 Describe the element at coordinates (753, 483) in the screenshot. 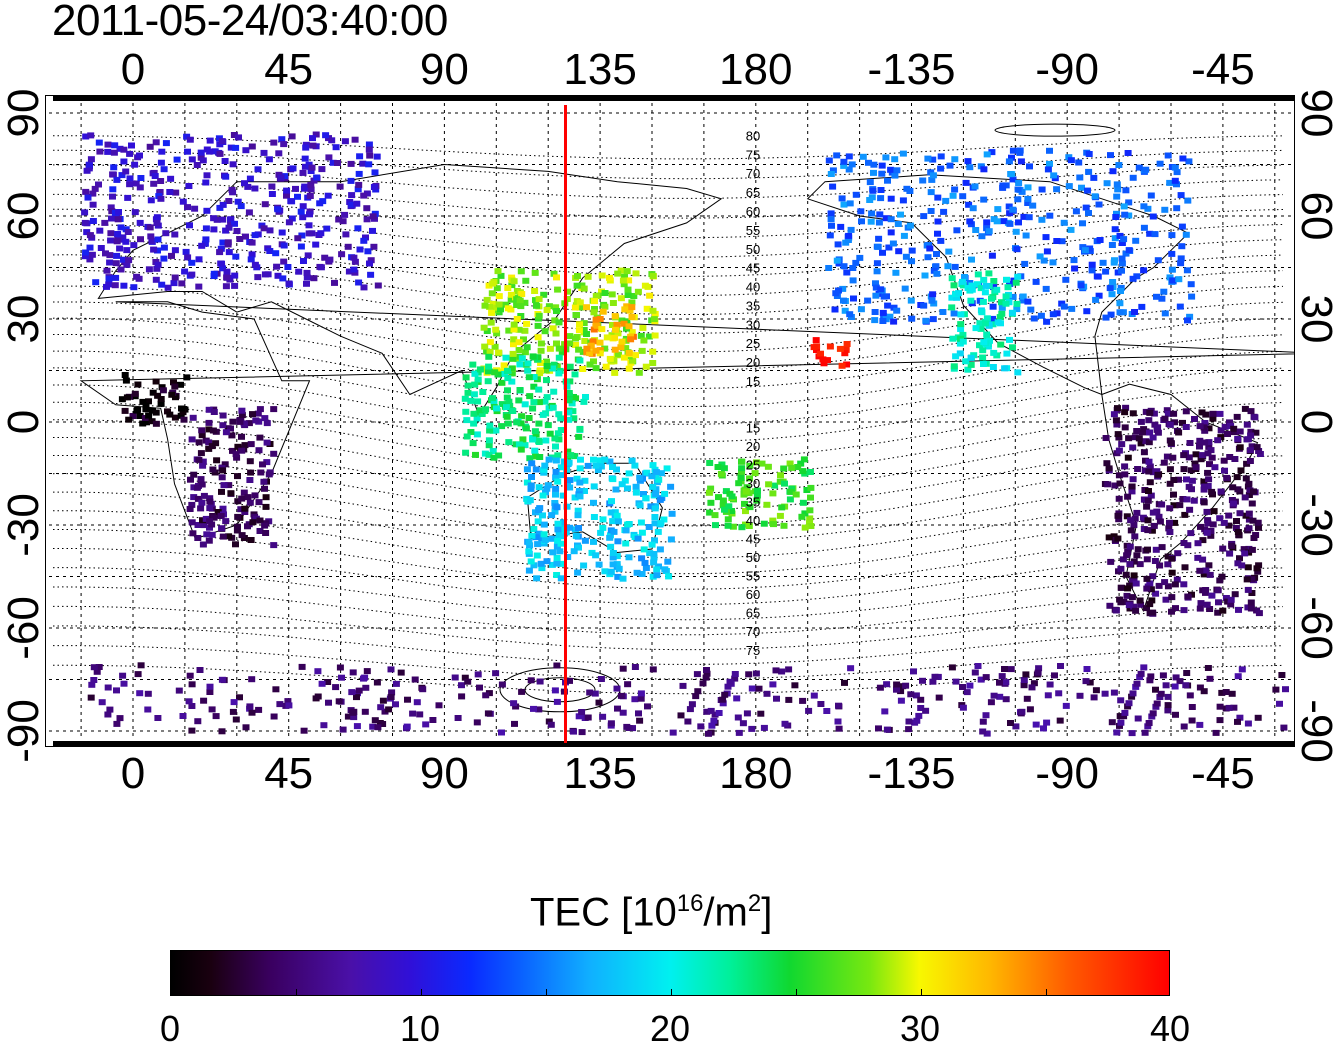

I see `mlat-label: 30` at that location.